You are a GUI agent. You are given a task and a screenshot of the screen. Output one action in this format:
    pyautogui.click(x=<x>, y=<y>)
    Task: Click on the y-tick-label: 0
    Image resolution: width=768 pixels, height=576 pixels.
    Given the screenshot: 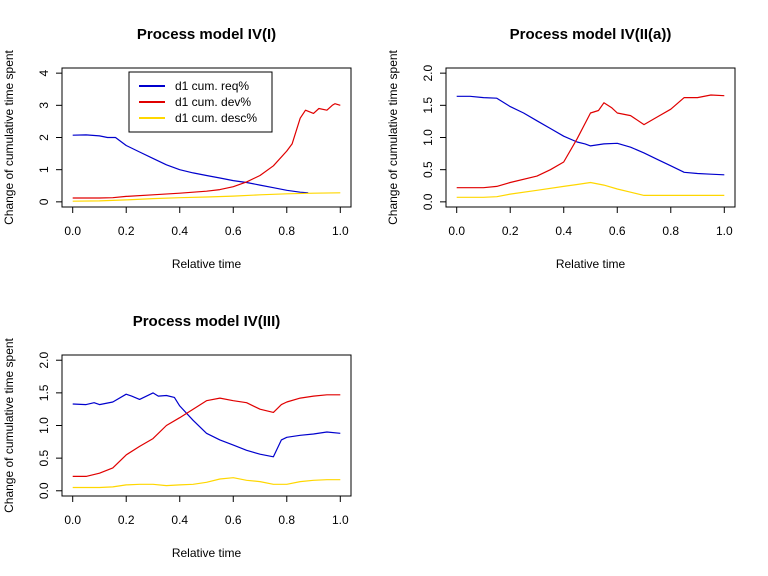 What is the action you would take?
    pyautogui.click(x=44, y=201)
    